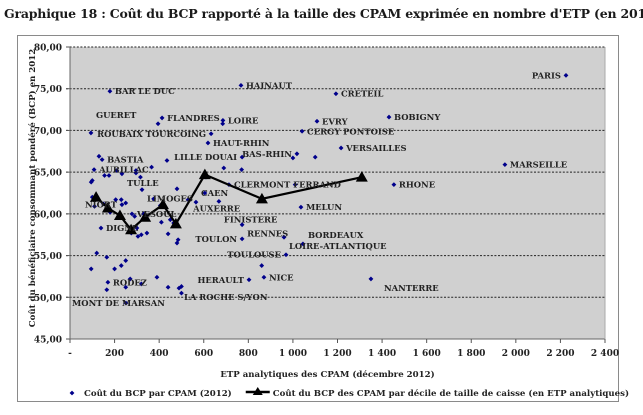 This screenshot has width=643, height=415. I want to click on point-label: CAEN, so click(215, 193).